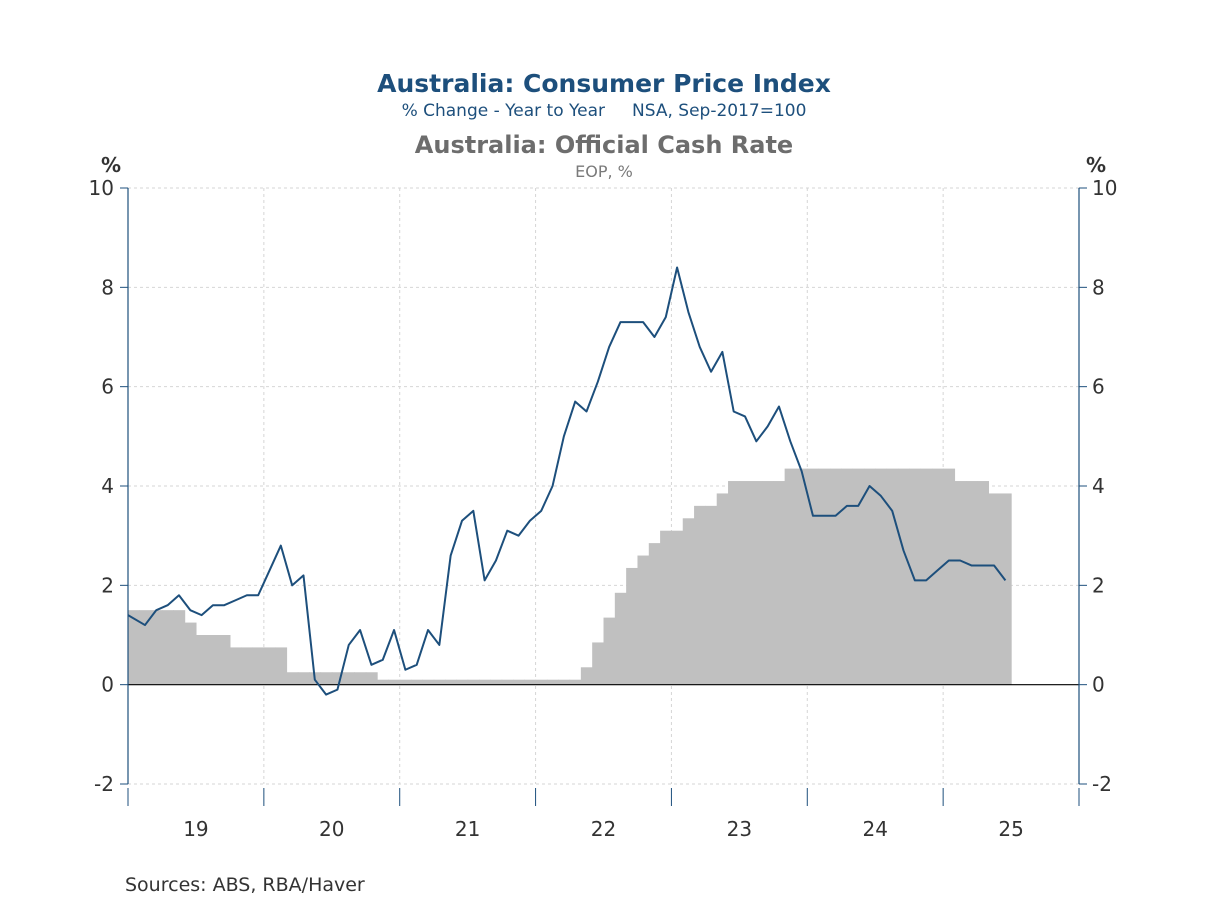 This screenshot has height=906, width=1208. What do you see at coordinates (739, 829) in the screenshot?
I see `x-tick-label: 23` at bounding box center [739, 829].